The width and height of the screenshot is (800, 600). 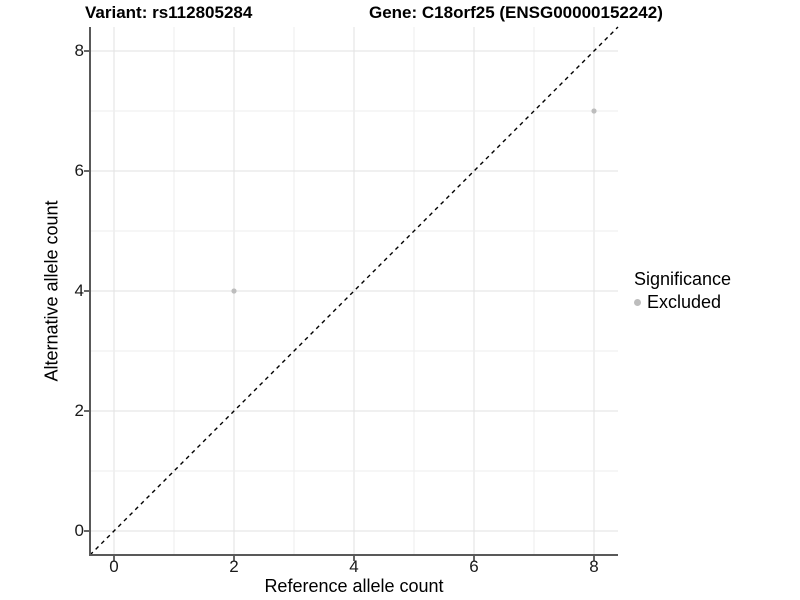 What do you see at coordinates (169, 12) in the screenshot?
I see `plot-title-variant: Variant: rs112805284` at bounding box center [169, 12].